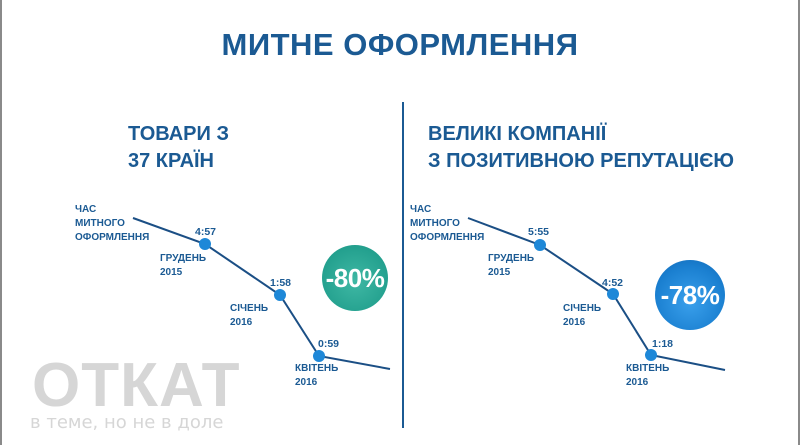  Describe the element at coordinates (596, 294) in the screenshot. I see `chart-right` at that location.